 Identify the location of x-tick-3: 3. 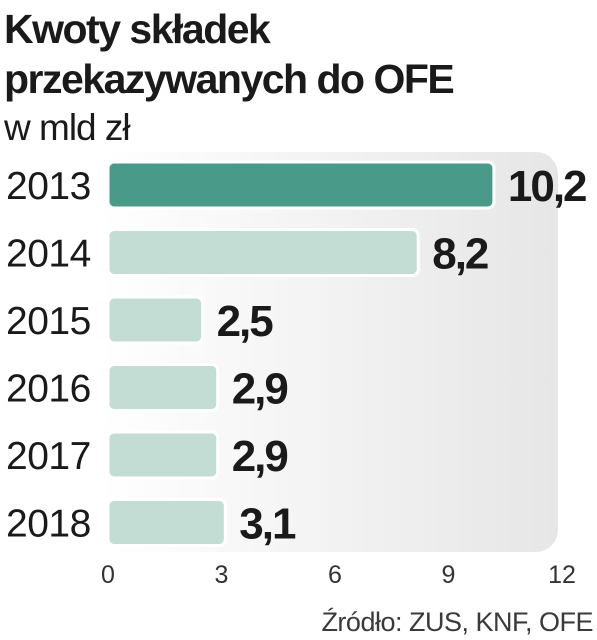
(222, 575).